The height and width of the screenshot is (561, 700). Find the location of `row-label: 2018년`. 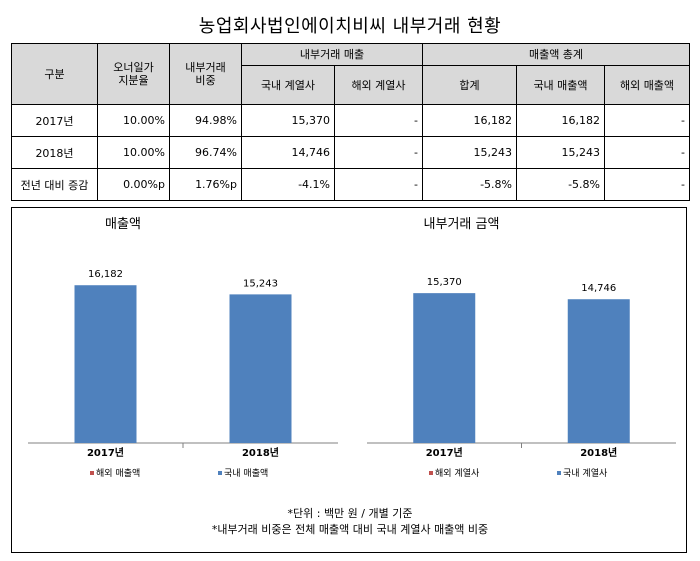

row-label: 2018년 is located at coordinates (54, 152).